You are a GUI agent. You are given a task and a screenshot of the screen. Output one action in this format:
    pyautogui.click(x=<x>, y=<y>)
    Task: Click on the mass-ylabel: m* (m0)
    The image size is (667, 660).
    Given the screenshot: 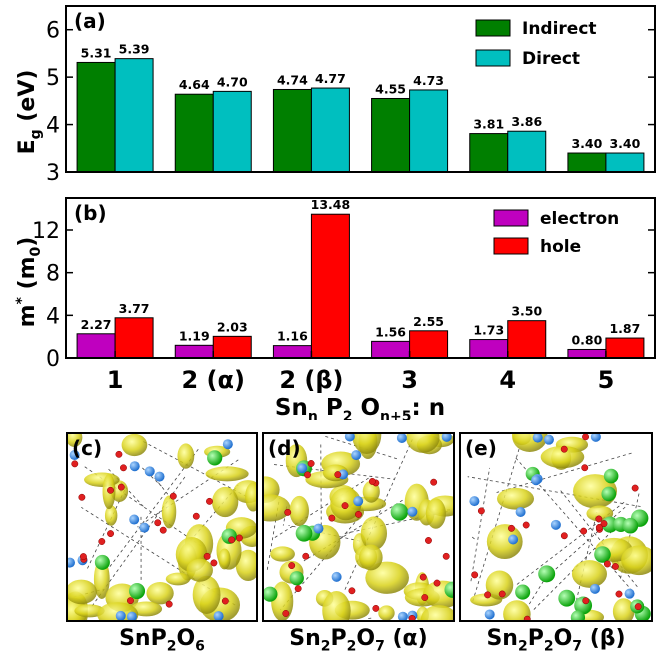 What is the action you would take?
    pyautogui.click(x=29, y=282)
    